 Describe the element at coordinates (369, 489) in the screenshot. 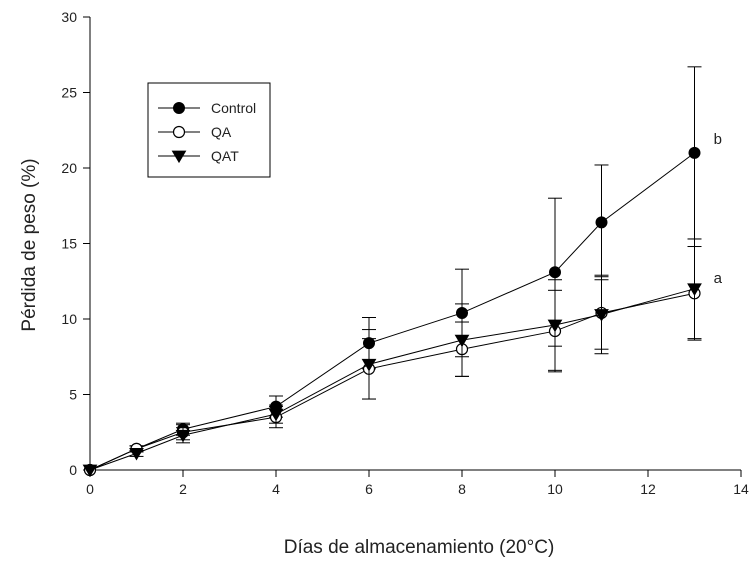

I see `x-tick-label: 6` at that location.